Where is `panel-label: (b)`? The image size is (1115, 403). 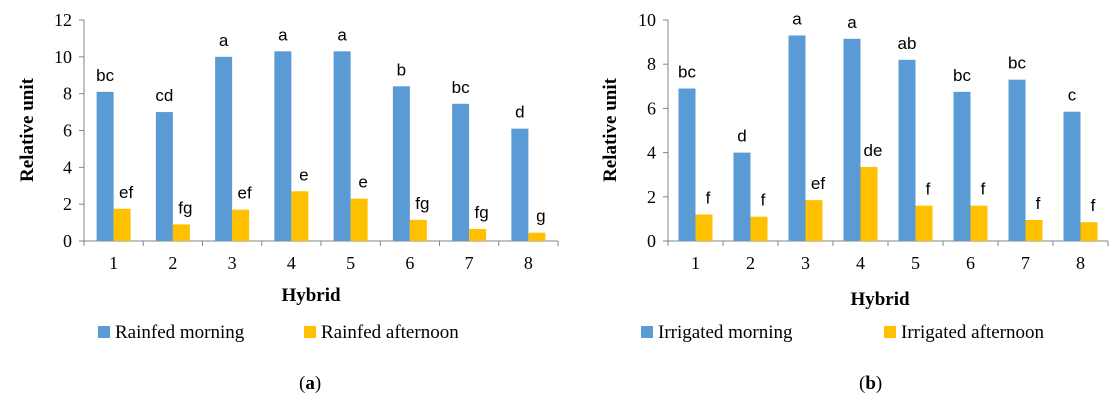
panel-label: (b) is located at coordinates (870, 383).